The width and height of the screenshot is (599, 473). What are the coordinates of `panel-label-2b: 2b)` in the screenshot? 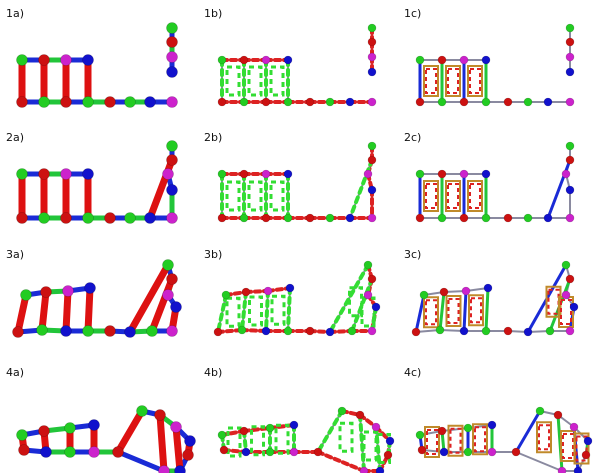 It's located at (213, 137).